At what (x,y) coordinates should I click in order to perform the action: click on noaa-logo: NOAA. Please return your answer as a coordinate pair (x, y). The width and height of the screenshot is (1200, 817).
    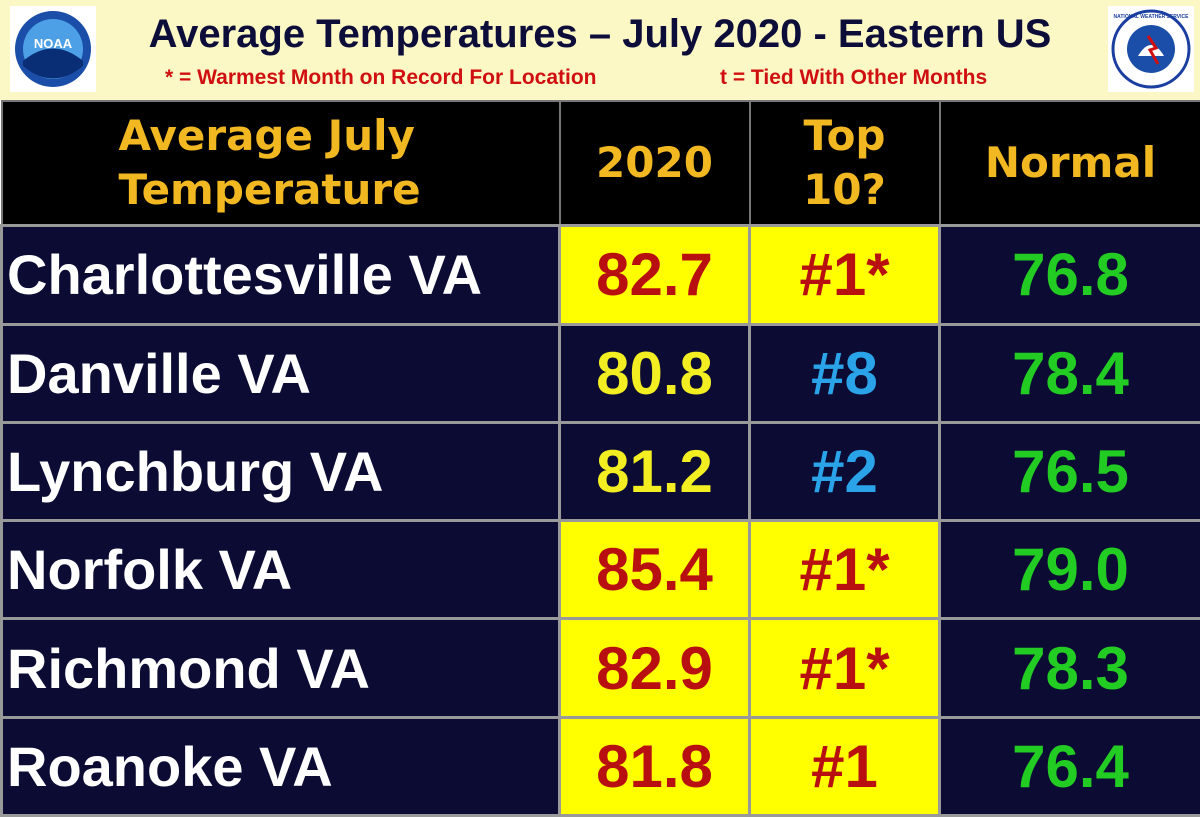
    Looking at the image, I should click on (53, 49).